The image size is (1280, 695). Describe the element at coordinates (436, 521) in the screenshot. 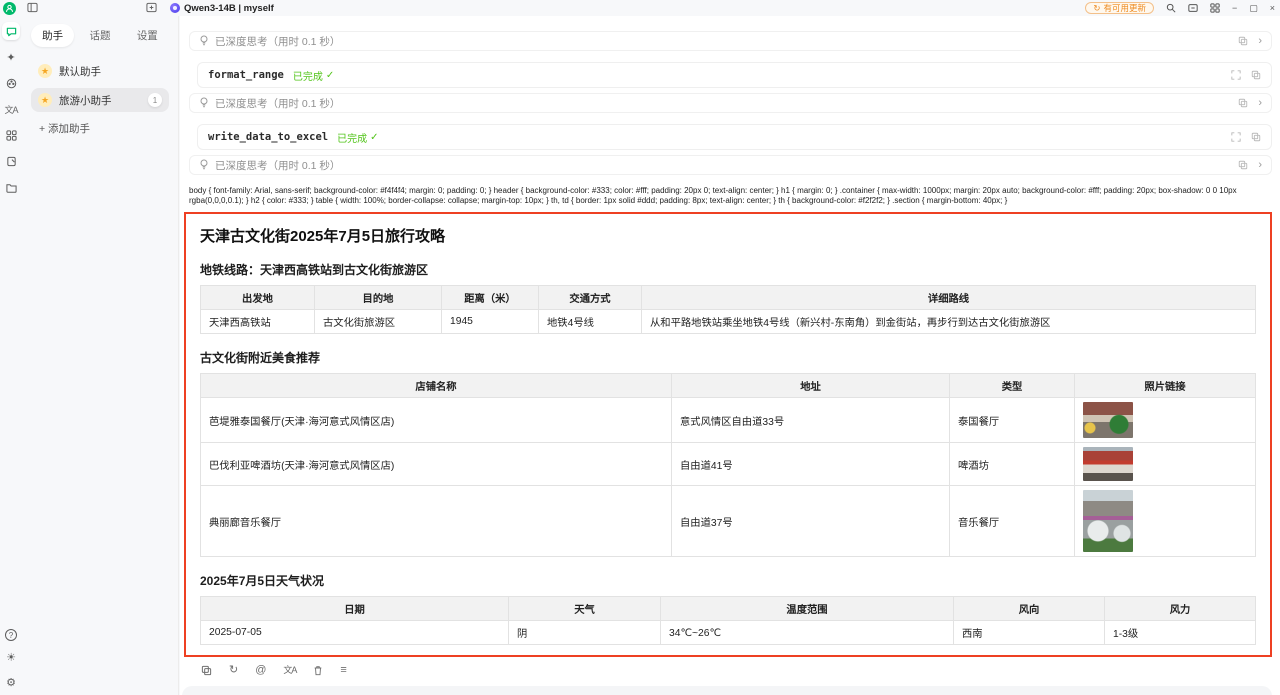

I see `table-cell: 典丽廊音乐餐厅` at that location.